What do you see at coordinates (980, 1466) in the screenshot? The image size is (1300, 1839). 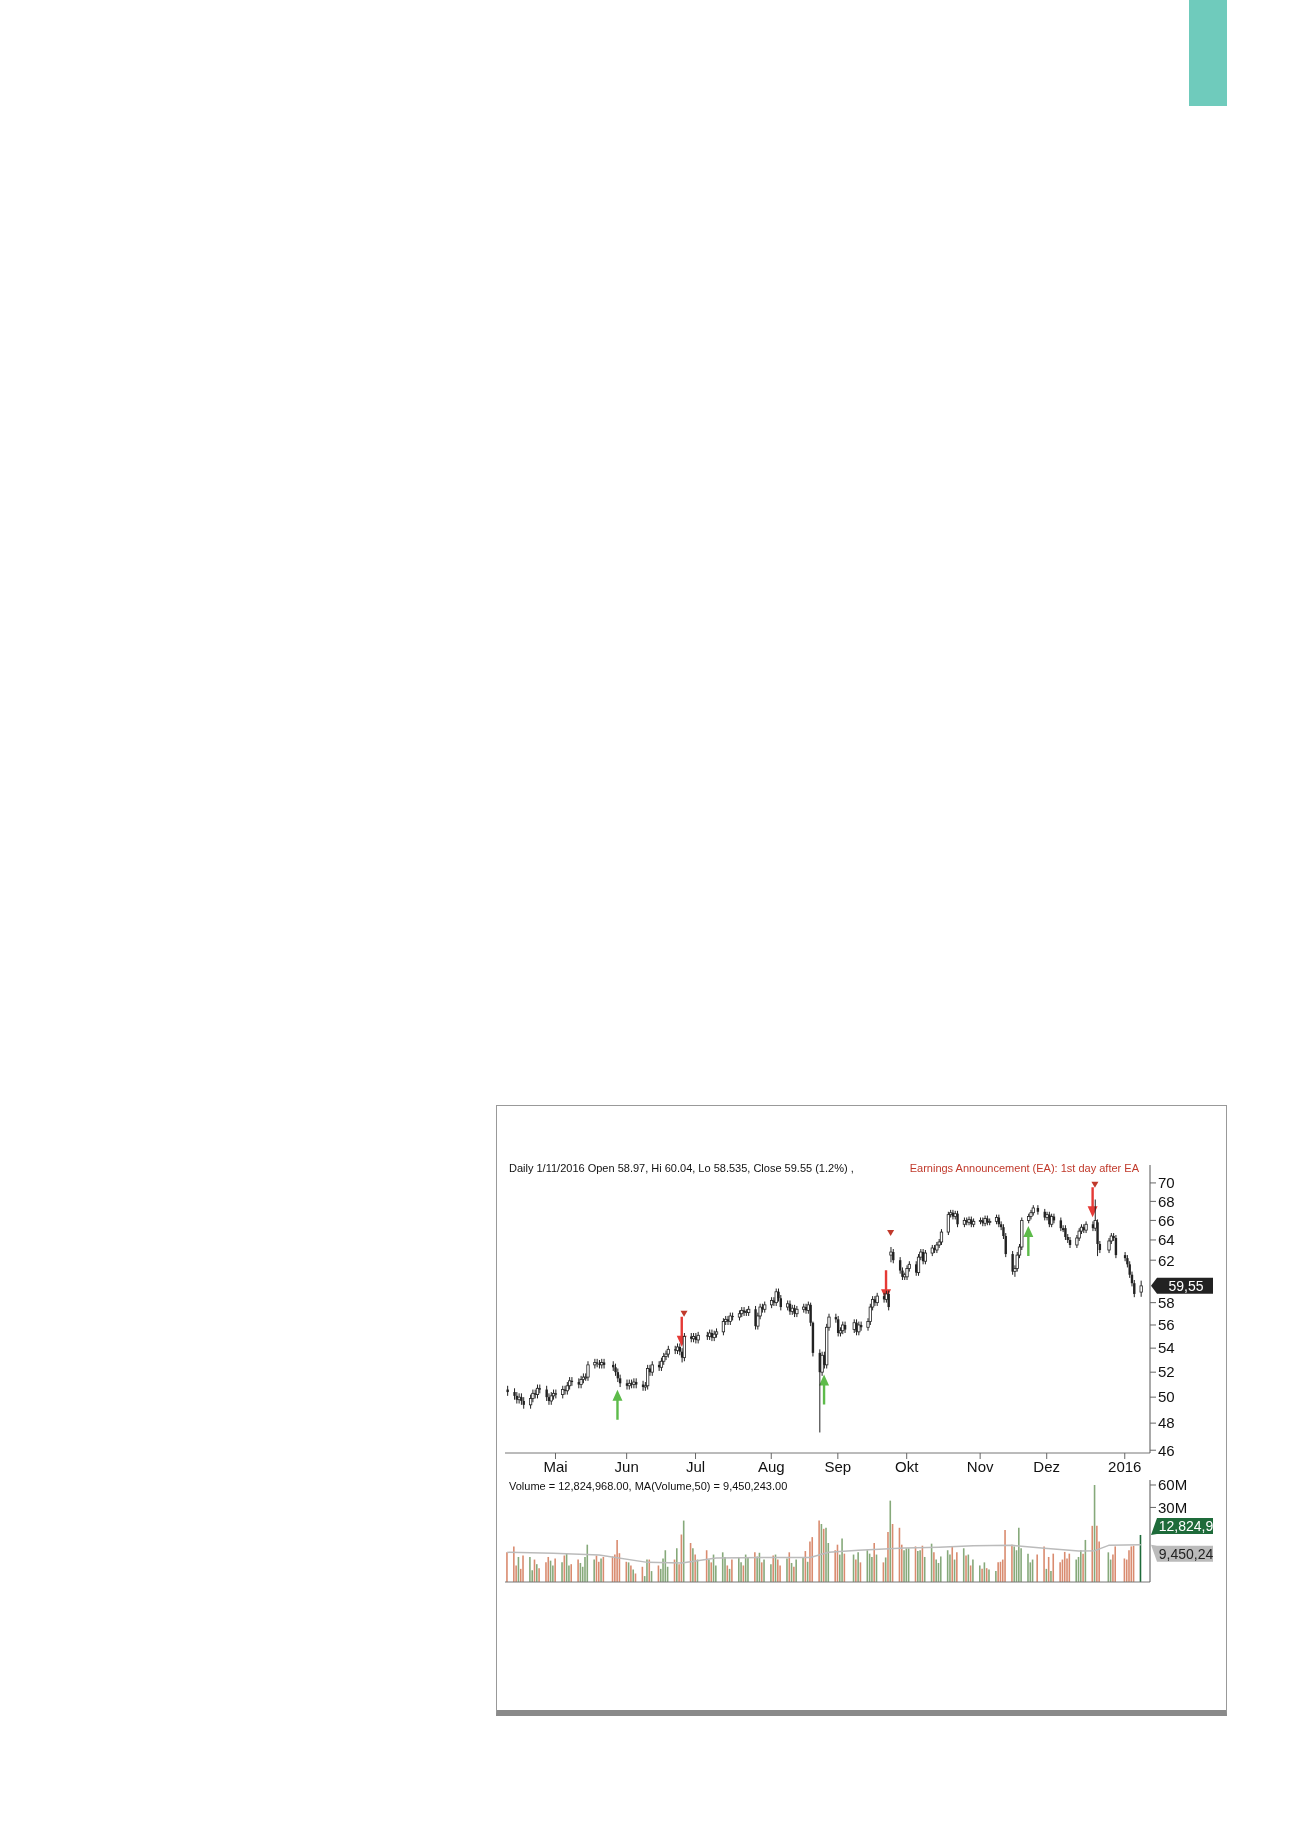 I see `x-tick-label: Nov` at bounding box center [980, 1466].